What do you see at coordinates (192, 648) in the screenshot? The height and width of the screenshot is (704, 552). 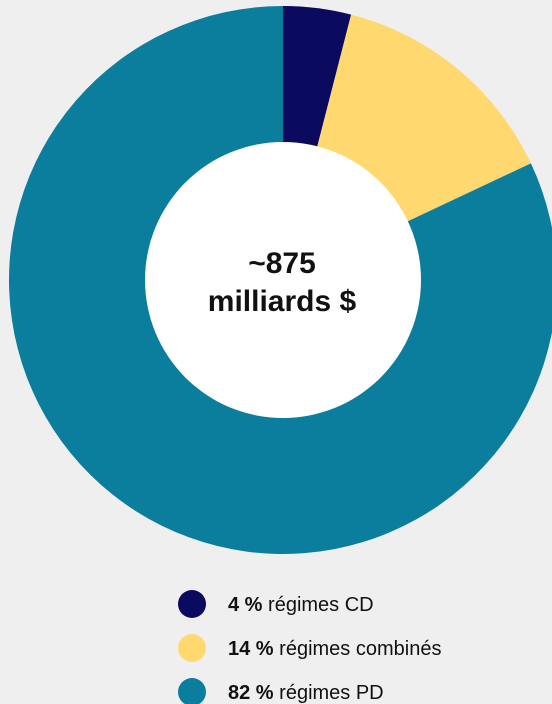 I see `legend-swatch-combined` at bounding box center [192, 648].